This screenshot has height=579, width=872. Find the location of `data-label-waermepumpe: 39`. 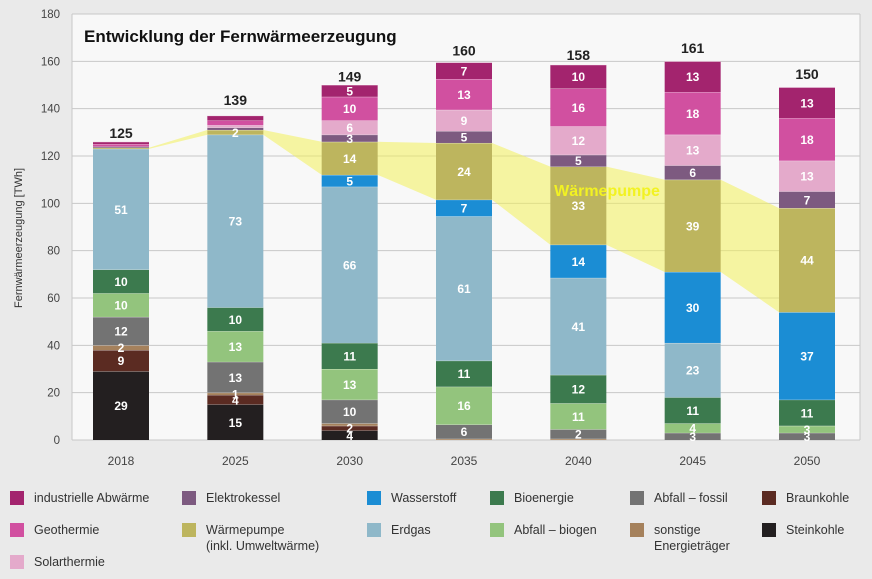

data-label-waermepumpe: 39 is located at coordinates (693, 226).